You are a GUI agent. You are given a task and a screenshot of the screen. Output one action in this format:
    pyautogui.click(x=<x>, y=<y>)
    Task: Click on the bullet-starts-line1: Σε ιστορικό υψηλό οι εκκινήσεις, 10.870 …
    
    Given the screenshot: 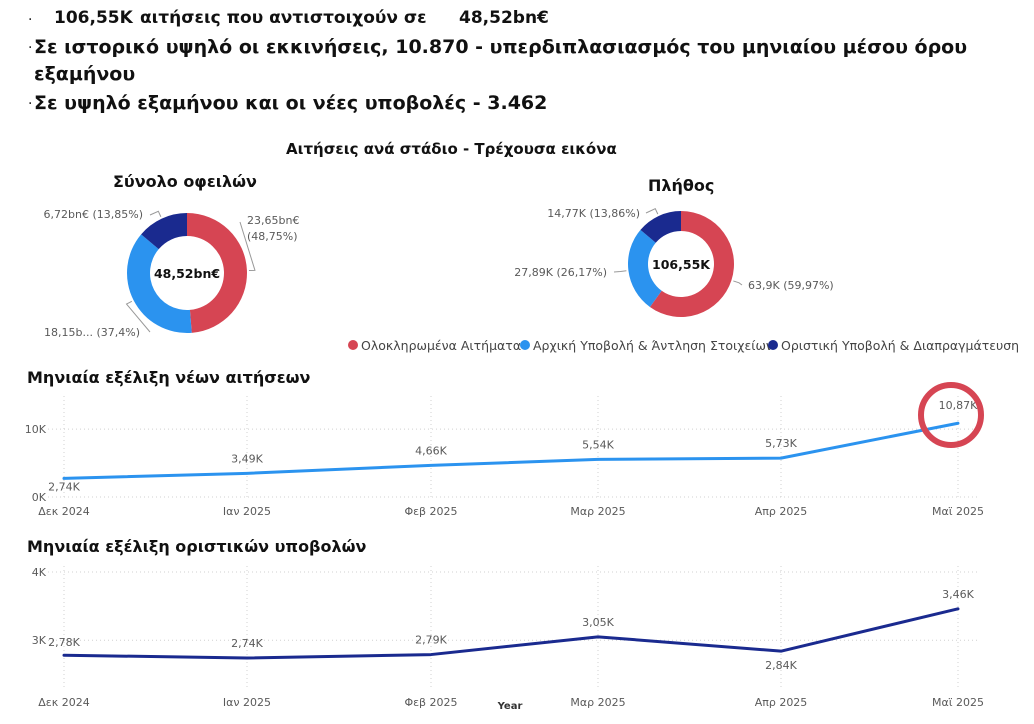 What is the action you would take?
    pyautogui.click(x=501, y=47)
    